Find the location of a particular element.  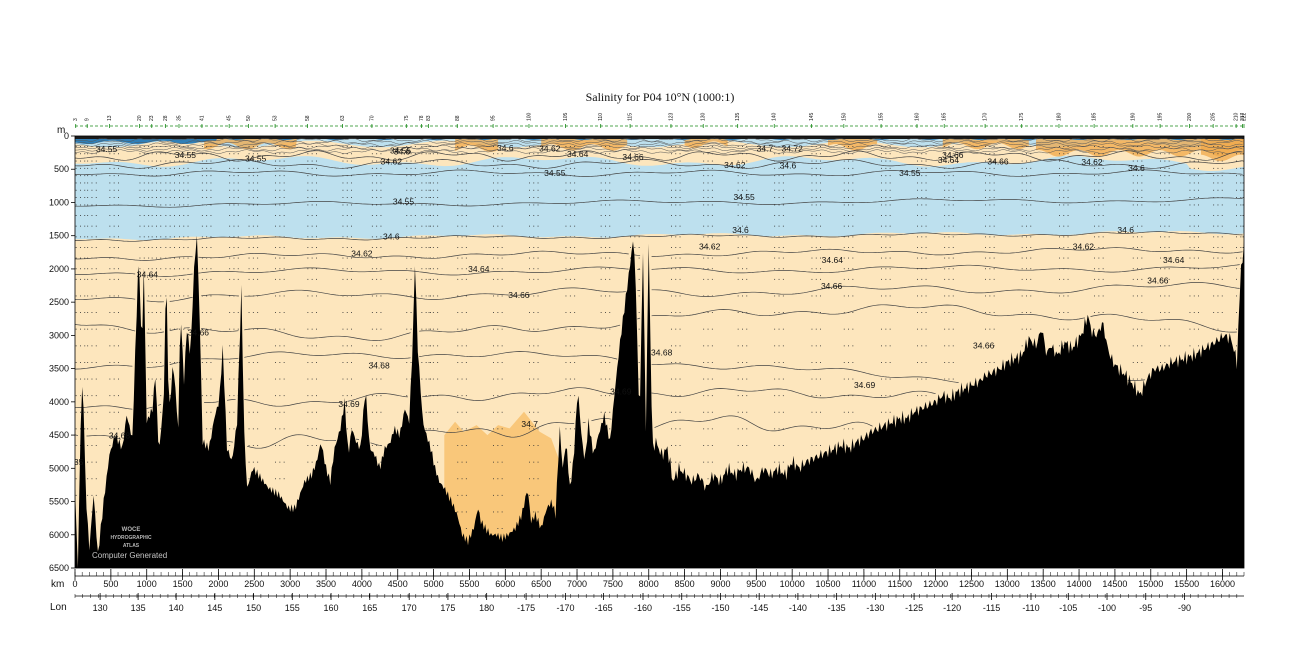

lon-tick-label: 135 is located at coordinates (138, 608).